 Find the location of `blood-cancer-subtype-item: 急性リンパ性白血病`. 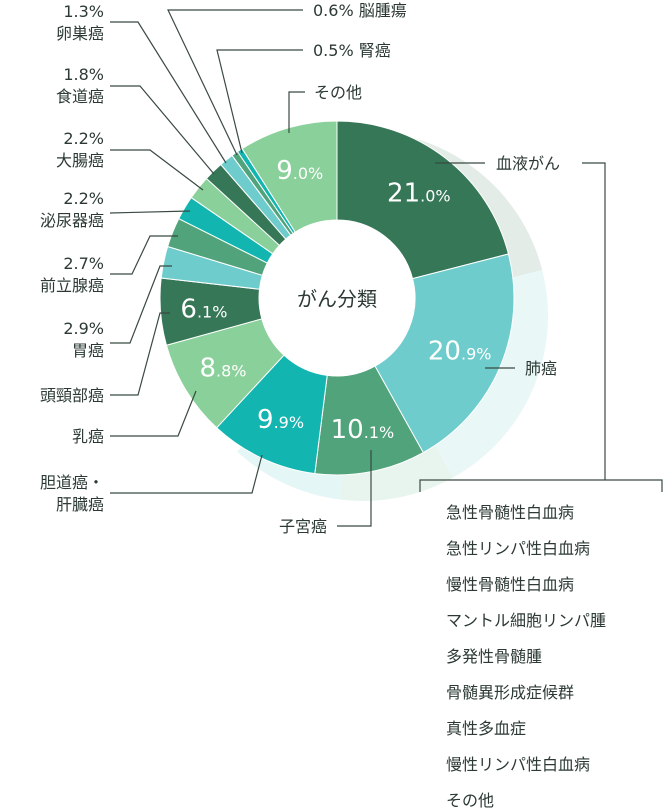

blood-cancer-subtype-item: 急性リンパ性白血病 is located at coordinates (518, 548).